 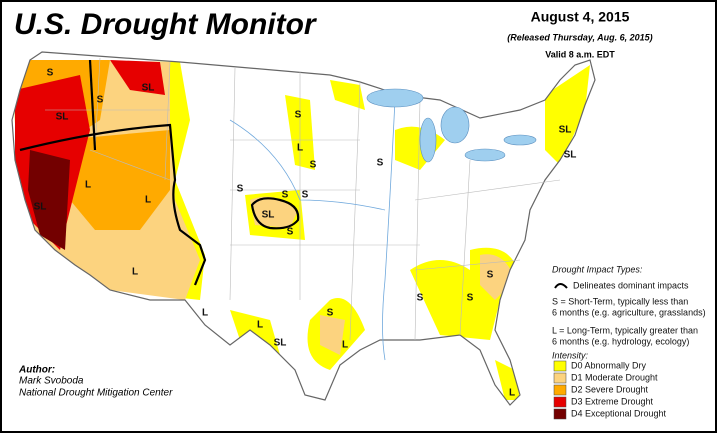 What do you see at coordinates (631, 285) in the screenshot?
I see `delineates: Delineates dominant impacts` at bounding box center [631, 285].